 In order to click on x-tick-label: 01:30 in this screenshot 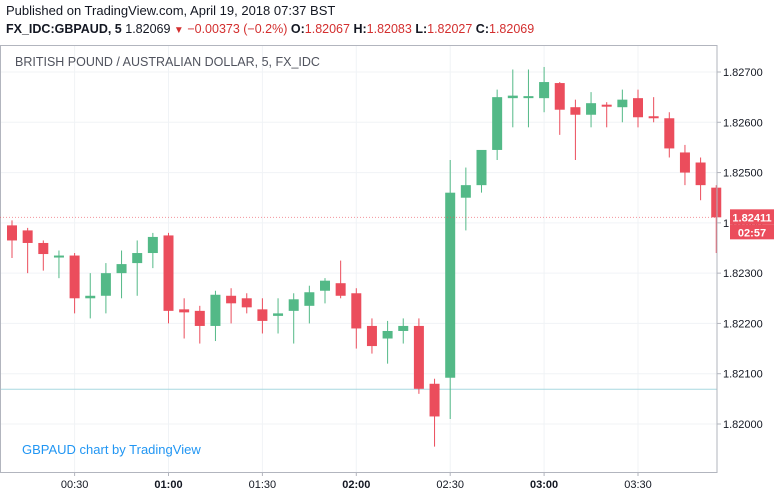, I will do `click(263, 485)`.